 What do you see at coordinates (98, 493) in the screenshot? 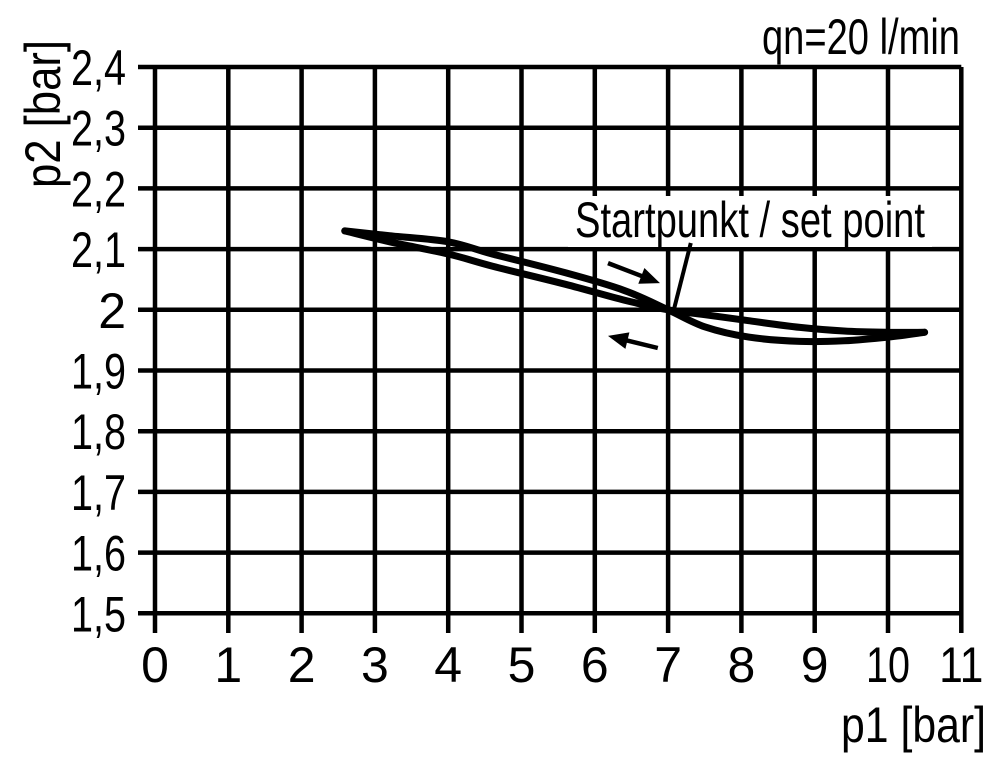
I see `y-tick-label: 1,7` at bounding box center [98, 493].